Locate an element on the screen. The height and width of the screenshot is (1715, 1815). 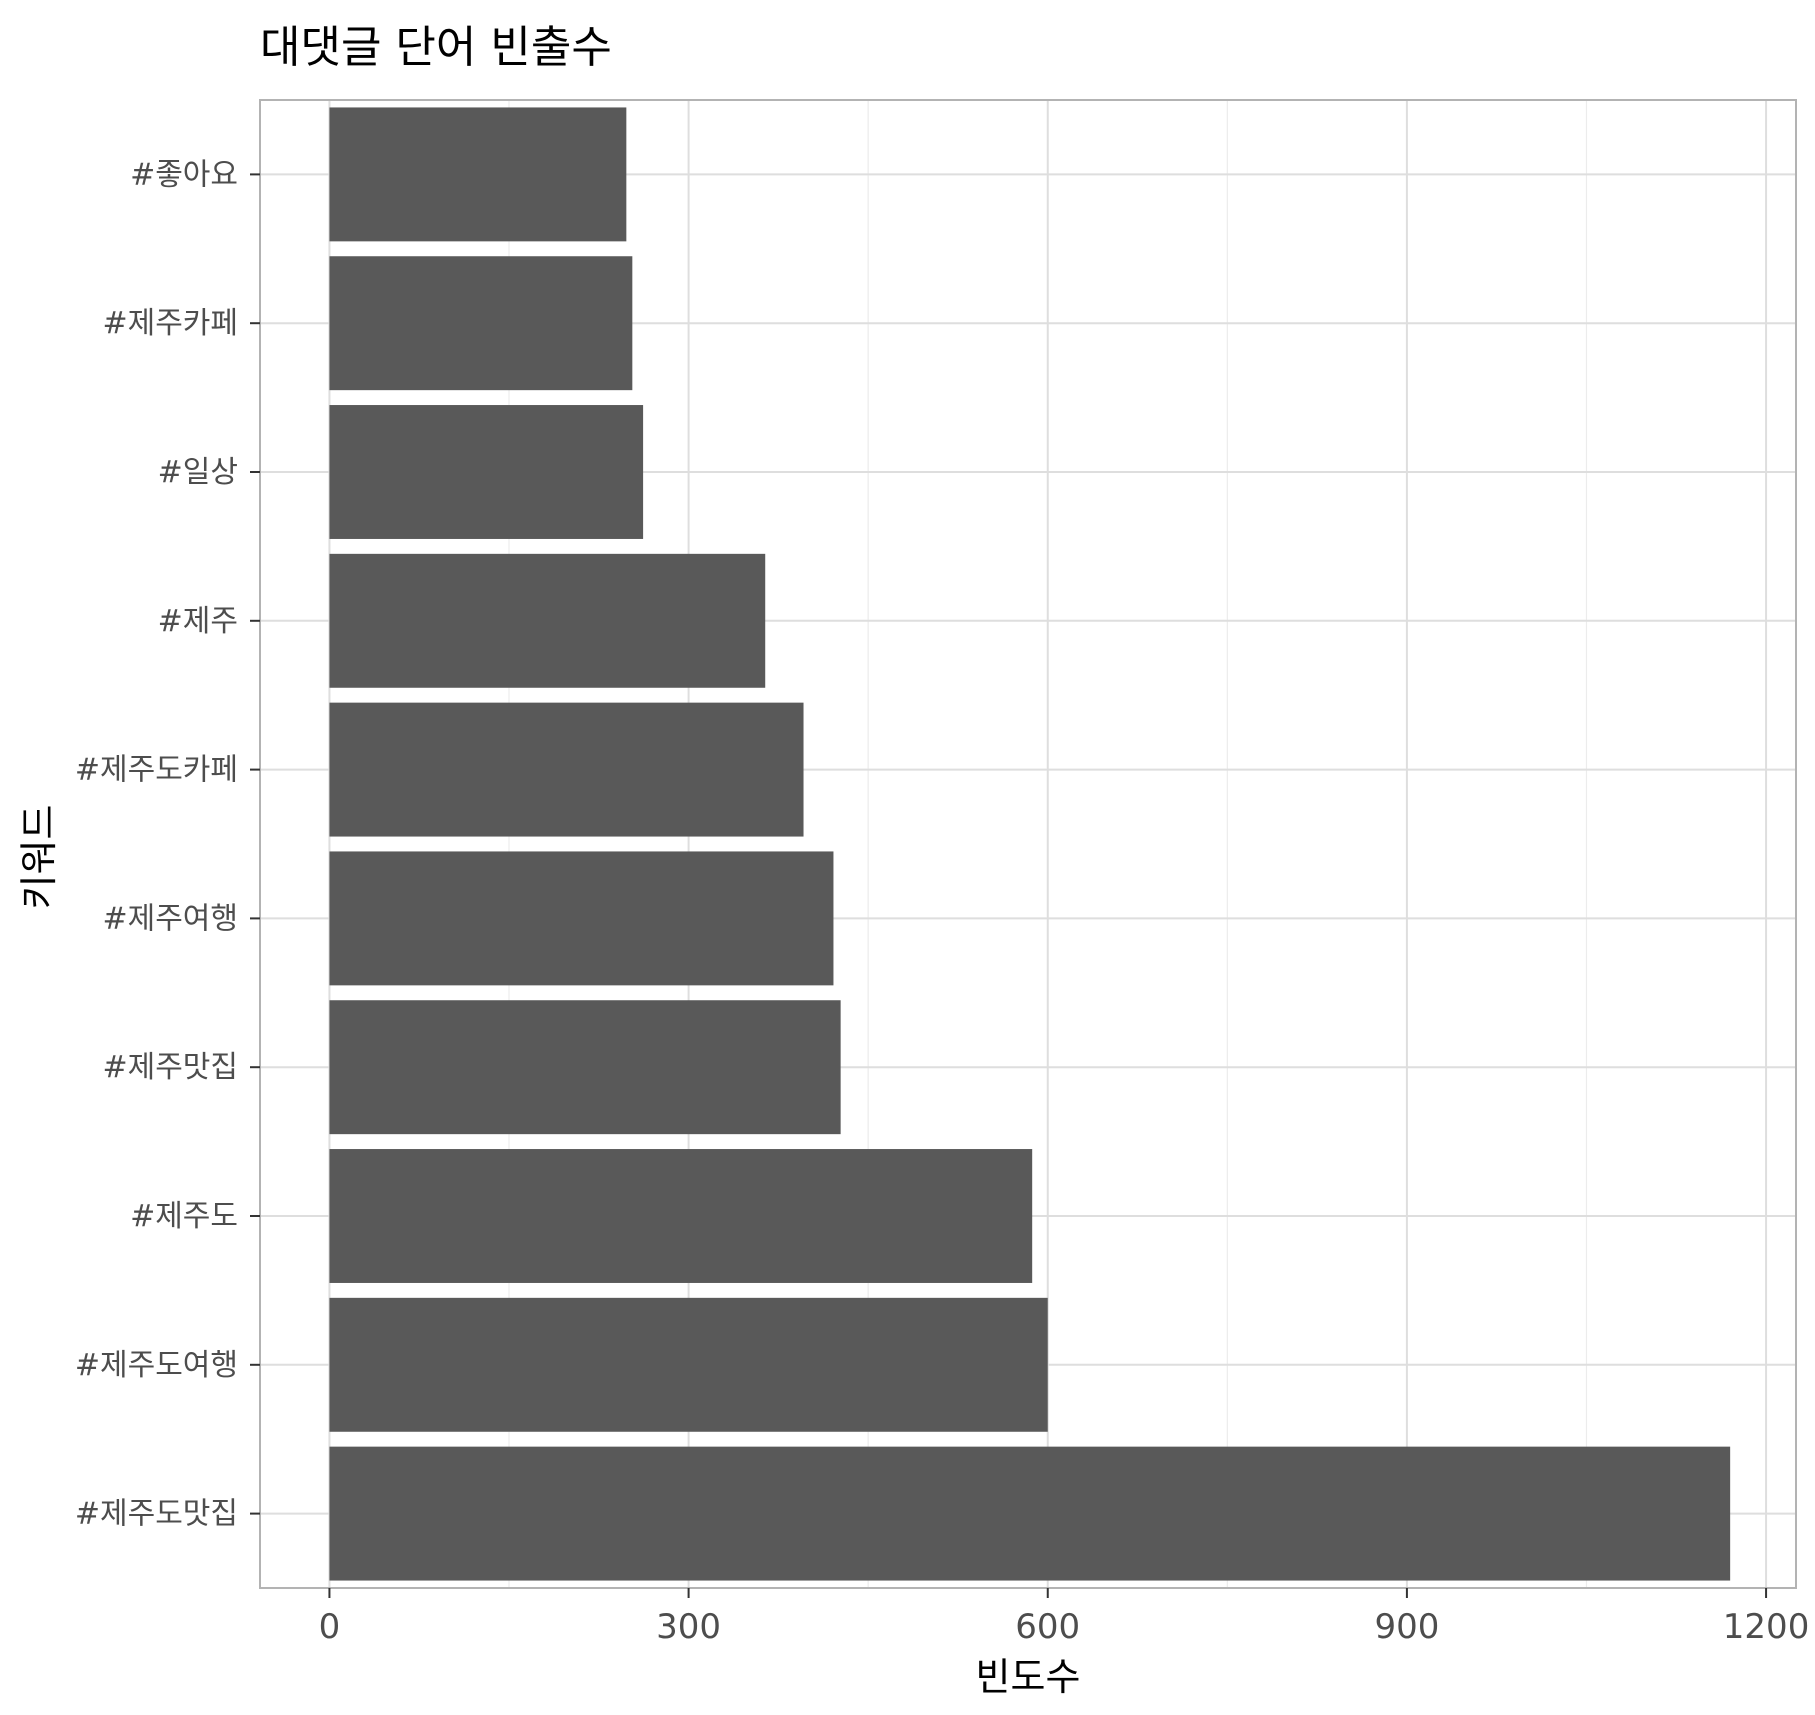
bar-좋아요 is located at coordinates (478, 174).